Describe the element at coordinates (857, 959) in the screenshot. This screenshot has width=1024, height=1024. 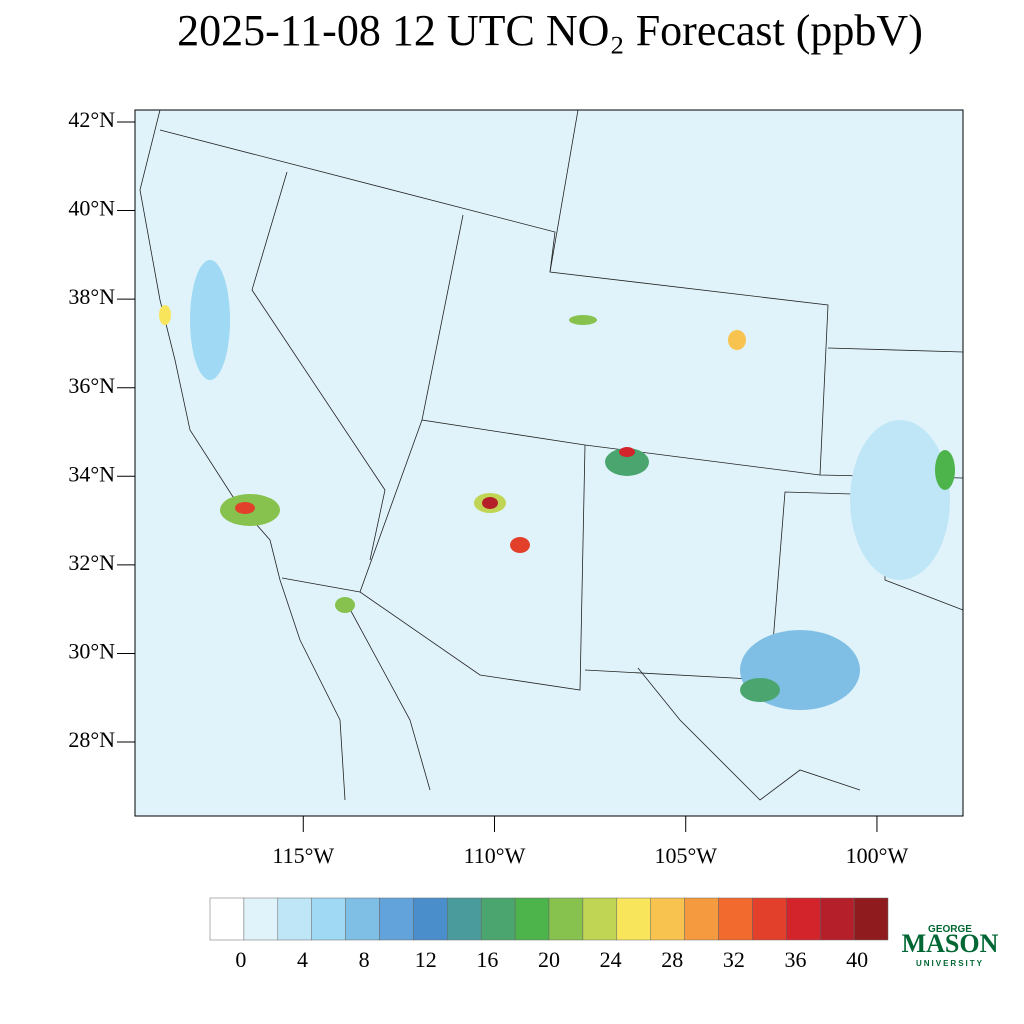
I see `colorbar-label: 40` at that location.